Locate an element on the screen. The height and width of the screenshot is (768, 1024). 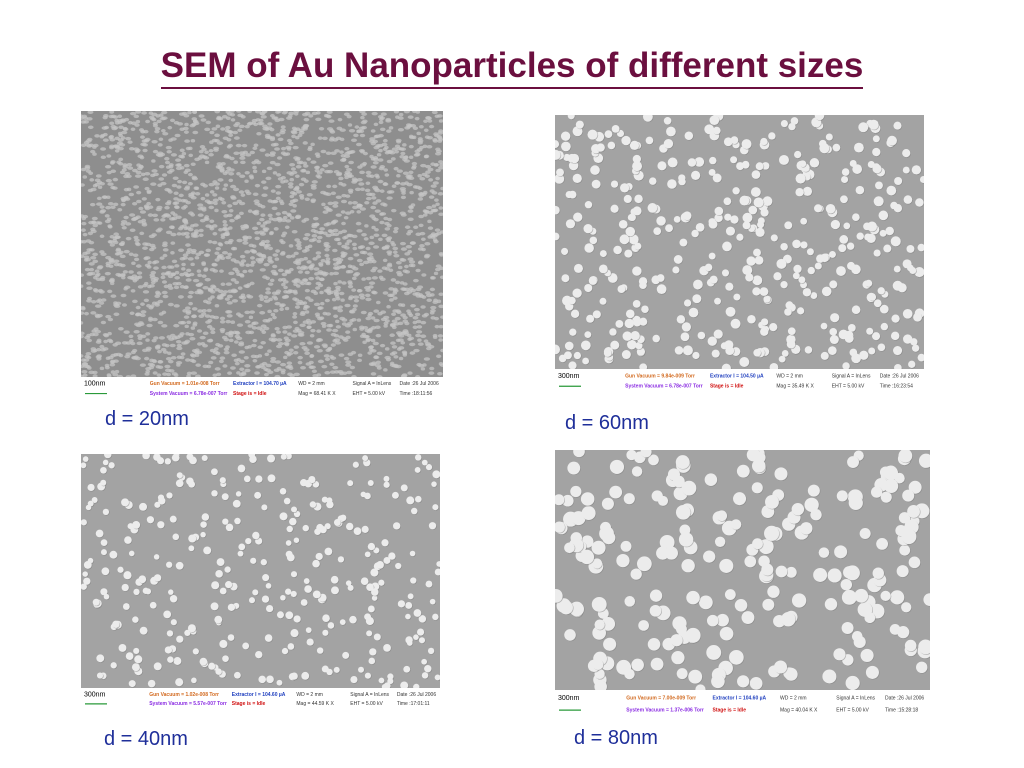
scale-label: 100nm is located at coordinates (95, 384).